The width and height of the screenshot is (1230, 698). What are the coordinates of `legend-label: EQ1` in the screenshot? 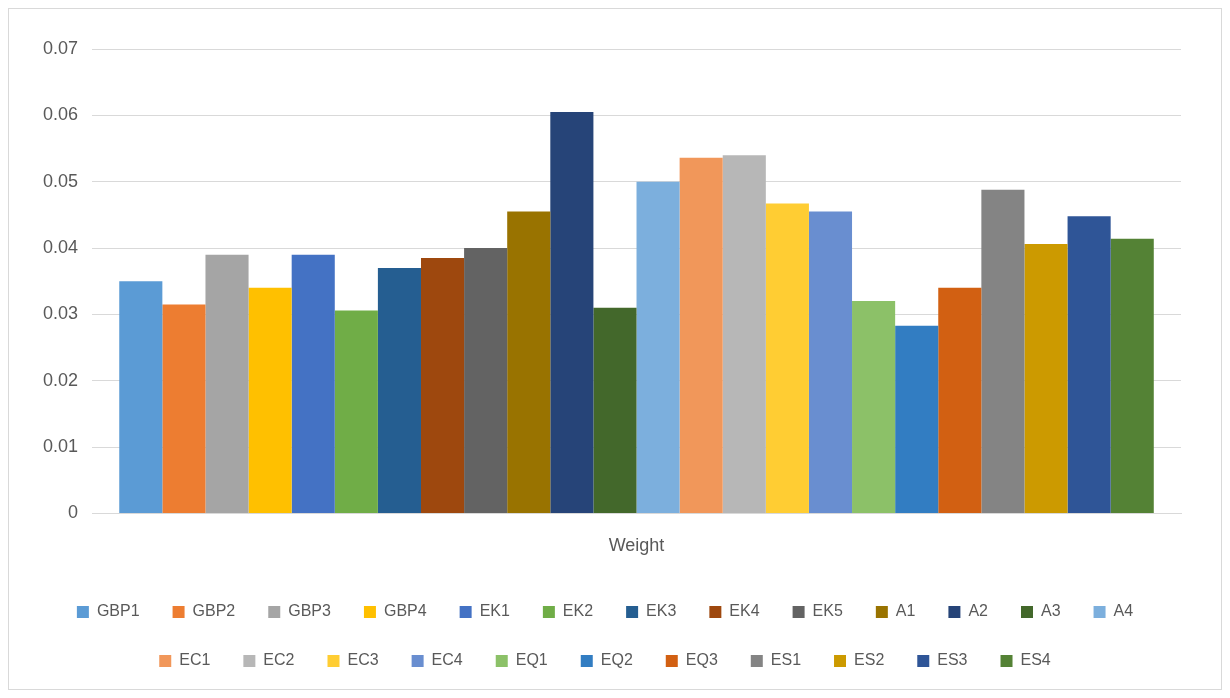 It's located at (531, 660).